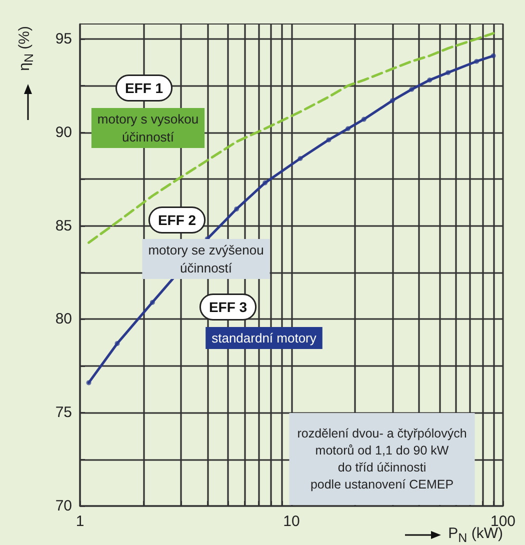  Describe the element at coordinates (80, 521) in the screenshot. I see `x-tick-label: 1` at that location.